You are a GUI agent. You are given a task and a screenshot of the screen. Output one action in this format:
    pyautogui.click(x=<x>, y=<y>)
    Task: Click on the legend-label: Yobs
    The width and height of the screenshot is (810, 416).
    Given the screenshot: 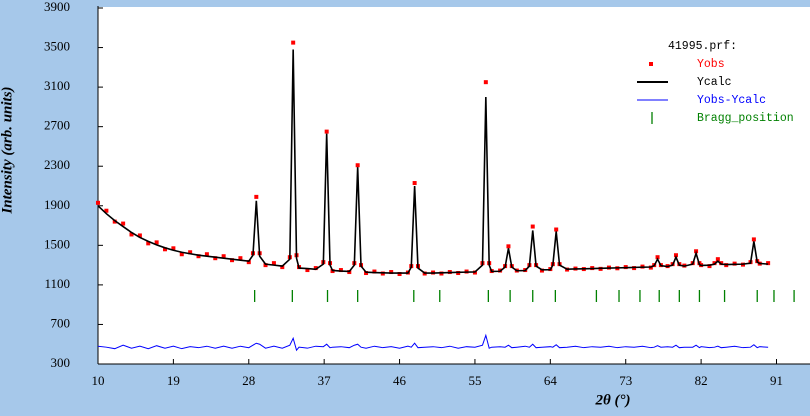 What is the action you would take?
    pyautogui.click(x=711, y=64)
    